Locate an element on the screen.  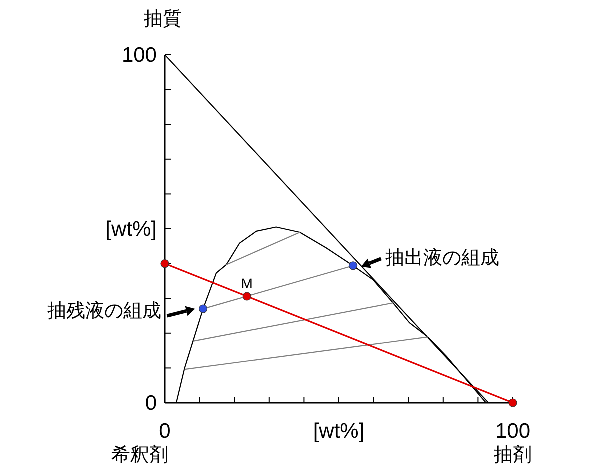
text: 抽質 is located at coordinates (163, 19).